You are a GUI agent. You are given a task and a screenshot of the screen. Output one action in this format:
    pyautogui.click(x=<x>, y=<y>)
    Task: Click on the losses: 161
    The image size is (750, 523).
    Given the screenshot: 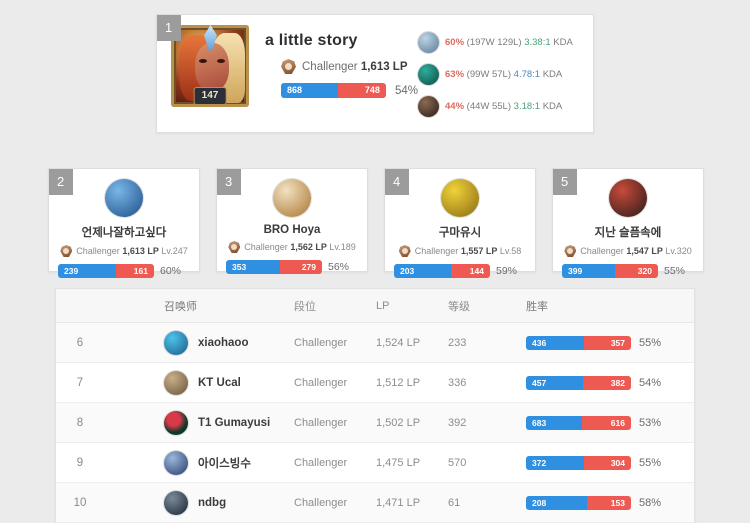 What is the action you would take?
    pyautogui.click(x=134, y=271)
    